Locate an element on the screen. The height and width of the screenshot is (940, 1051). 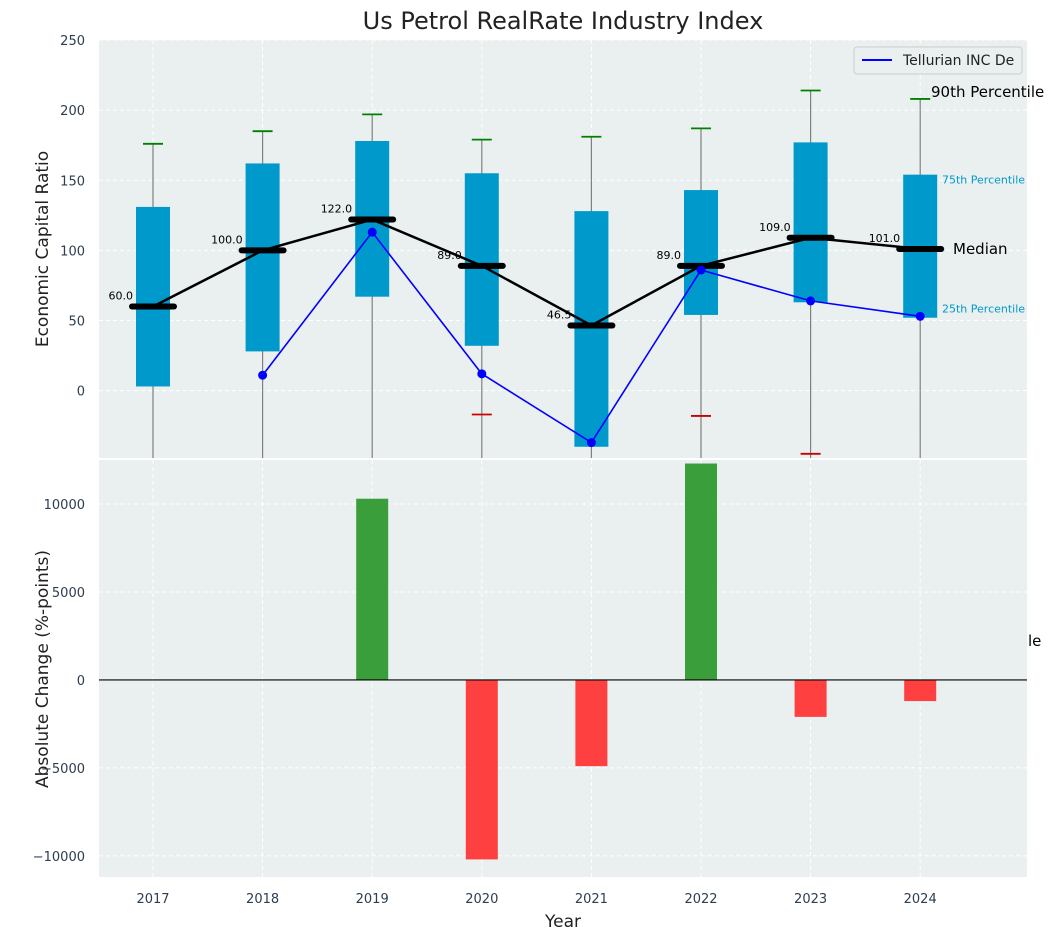
x-axis-label: Year is located at coordinates (562, 922).